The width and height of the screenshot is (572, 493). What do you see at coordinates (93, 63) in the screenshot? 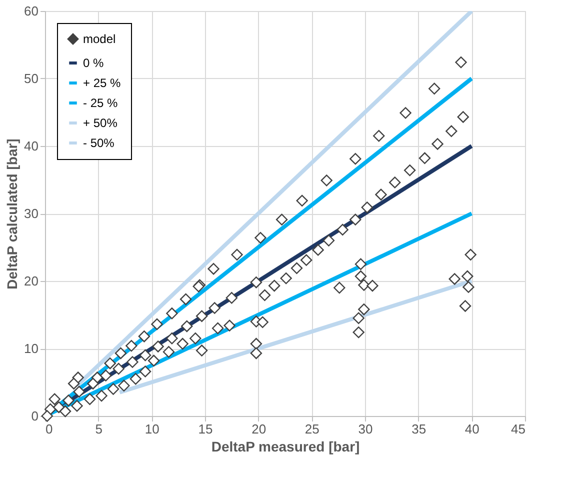
I see `legend-label: 0 %` at bounding box center [93, 63].